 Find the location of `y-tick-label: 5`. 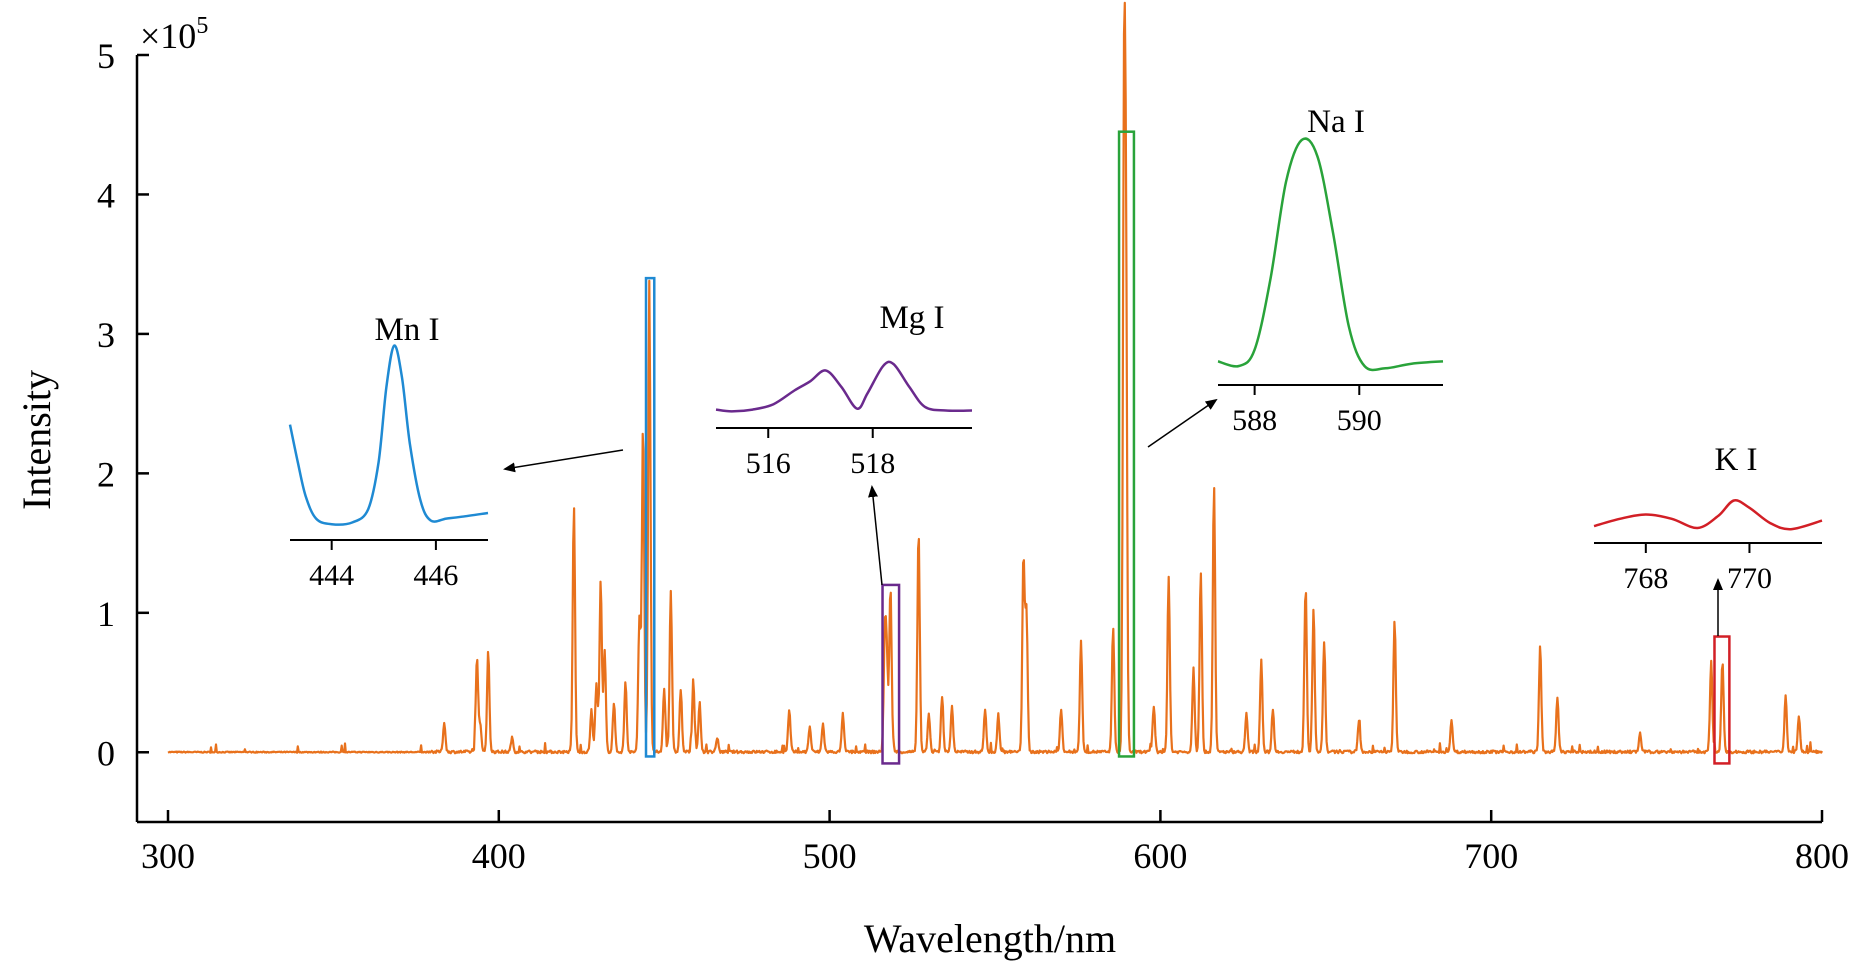

y-tick-label: 5 is located at coordinates (106, 56).